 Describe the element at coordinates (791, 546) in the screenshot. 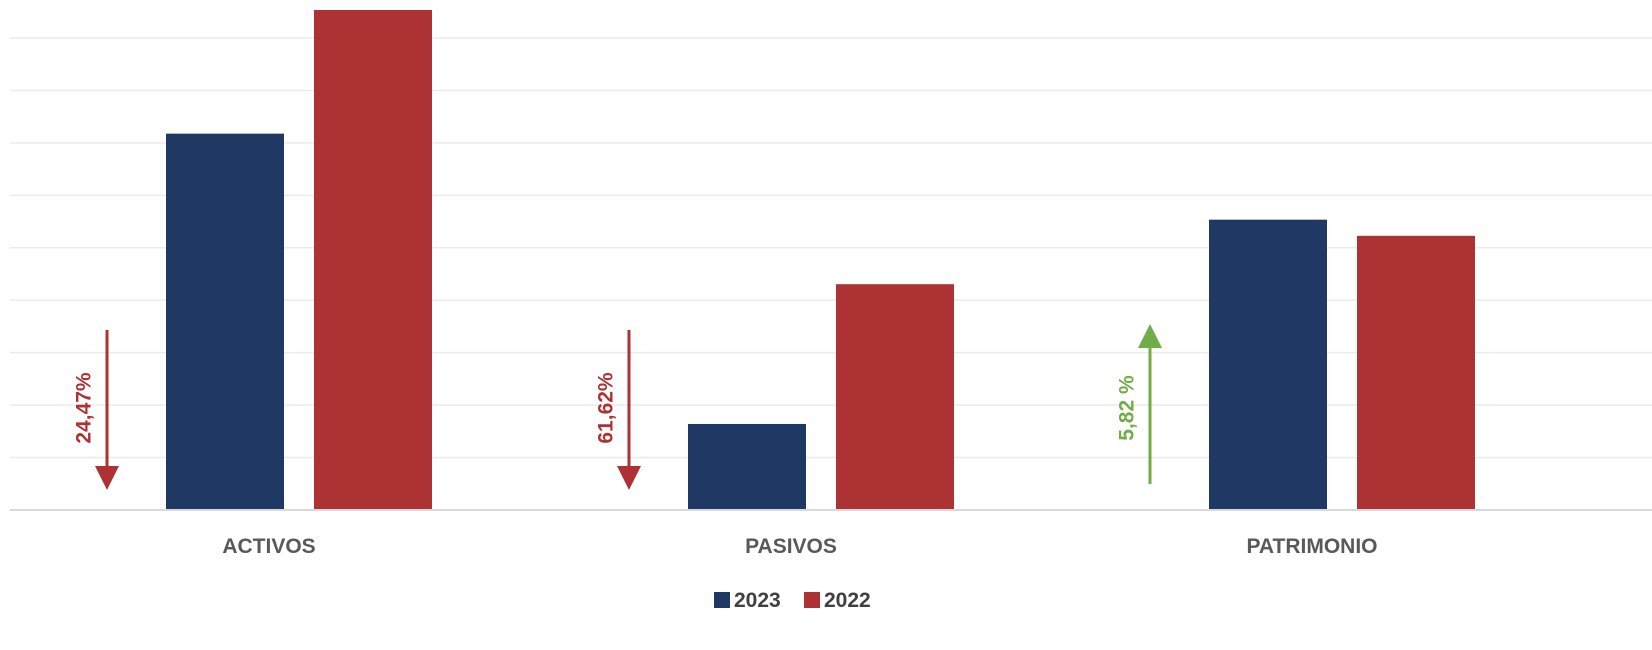

I see `category-label-pasivos: PASIVOS` at that location.